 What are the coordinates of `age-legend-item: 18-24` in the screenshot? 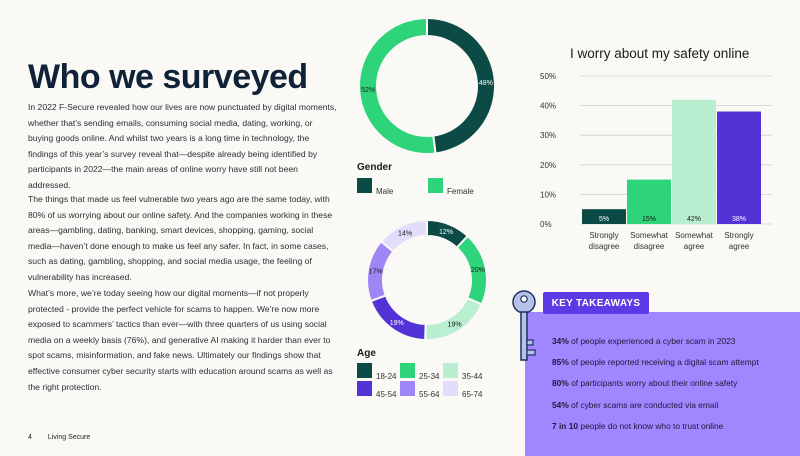 It's located at (377, 372).